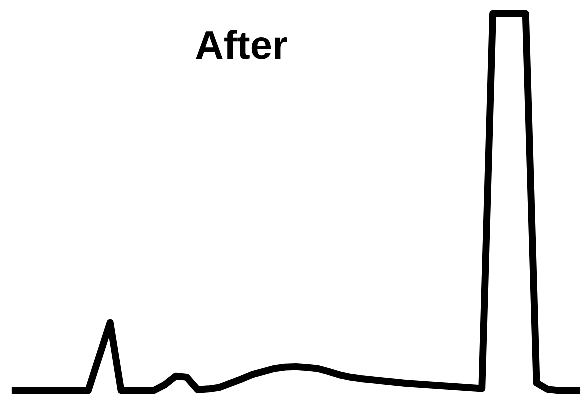  Describe the element at coordinates (242, 45) in the screenshot. I see `chart-title: After` at that location.